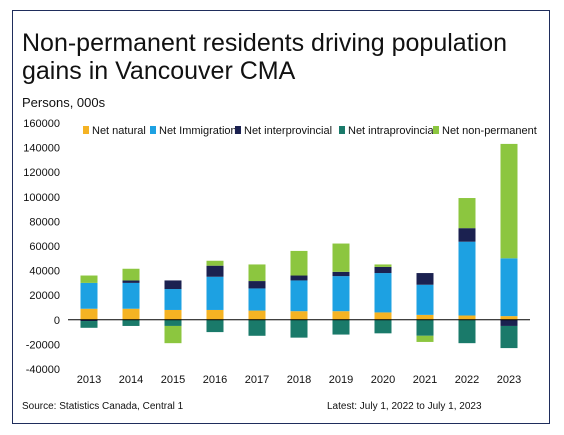 This screenshot has width=564, height=435. What do you see at coordinates (341, 380) in the screenshot?
I see `x-tick-label: 2019` at bounding box center [341, 380].